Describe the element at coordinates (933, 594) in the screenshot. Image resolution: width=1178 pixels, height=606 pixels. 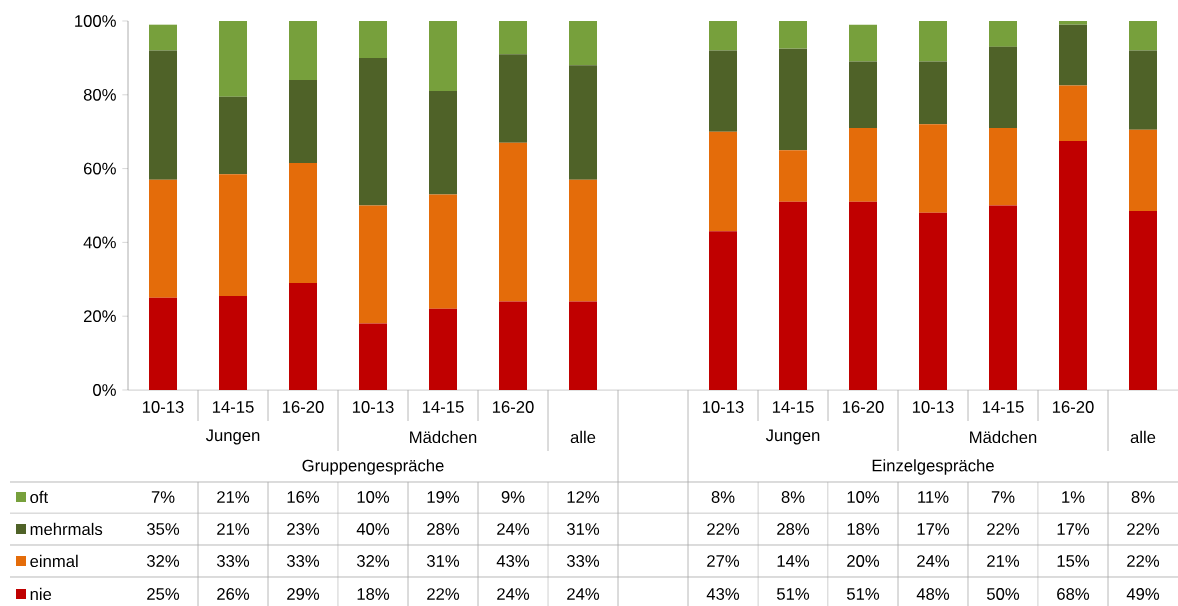
I see `data-label: 48%` at that location.